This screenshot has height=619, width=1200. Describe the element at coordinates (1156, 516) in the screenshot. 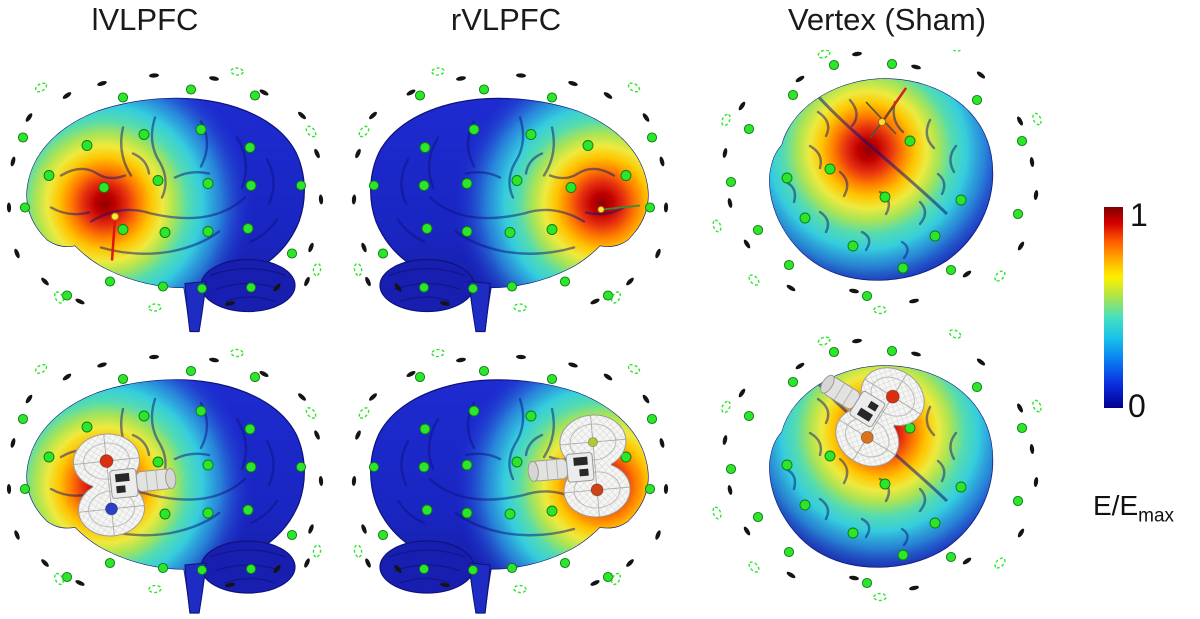

I see `colorbar-quantity-sub: max` at that location.